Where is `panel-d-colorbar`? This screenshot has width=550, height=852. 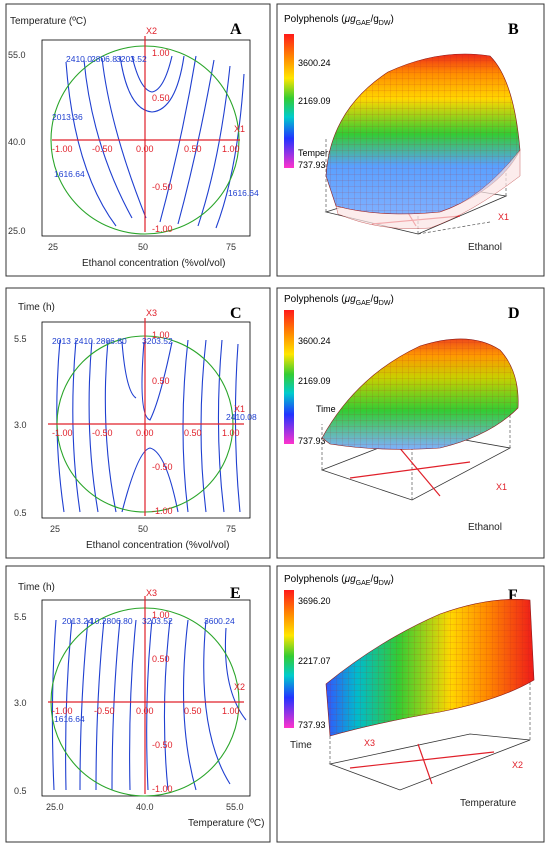
panel-d-colorbar is located at coordinates (289, 377).